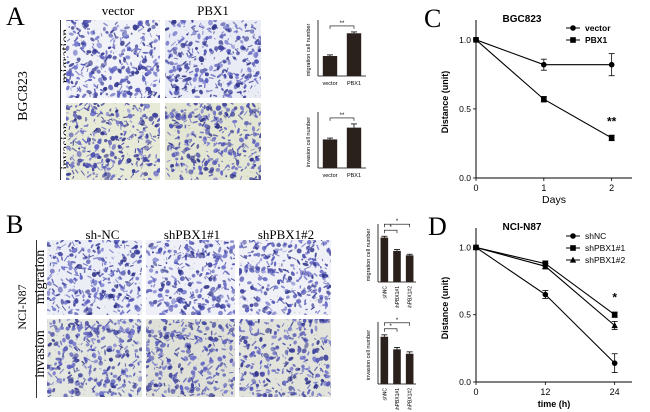 The width and height of the screenshot is (650, 412). I want to click on legend-label-shPBX1#1: shPBX1#1, so click(605, 248).